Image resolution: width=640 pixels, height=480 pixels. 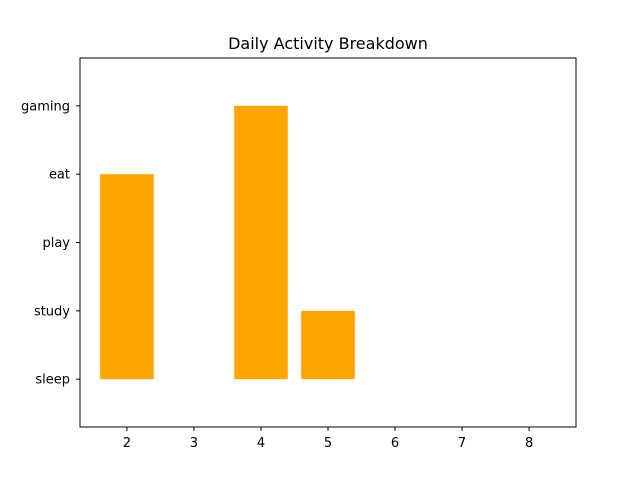 I want to click on x-tick-label: 5, so click(x=328, y=443).